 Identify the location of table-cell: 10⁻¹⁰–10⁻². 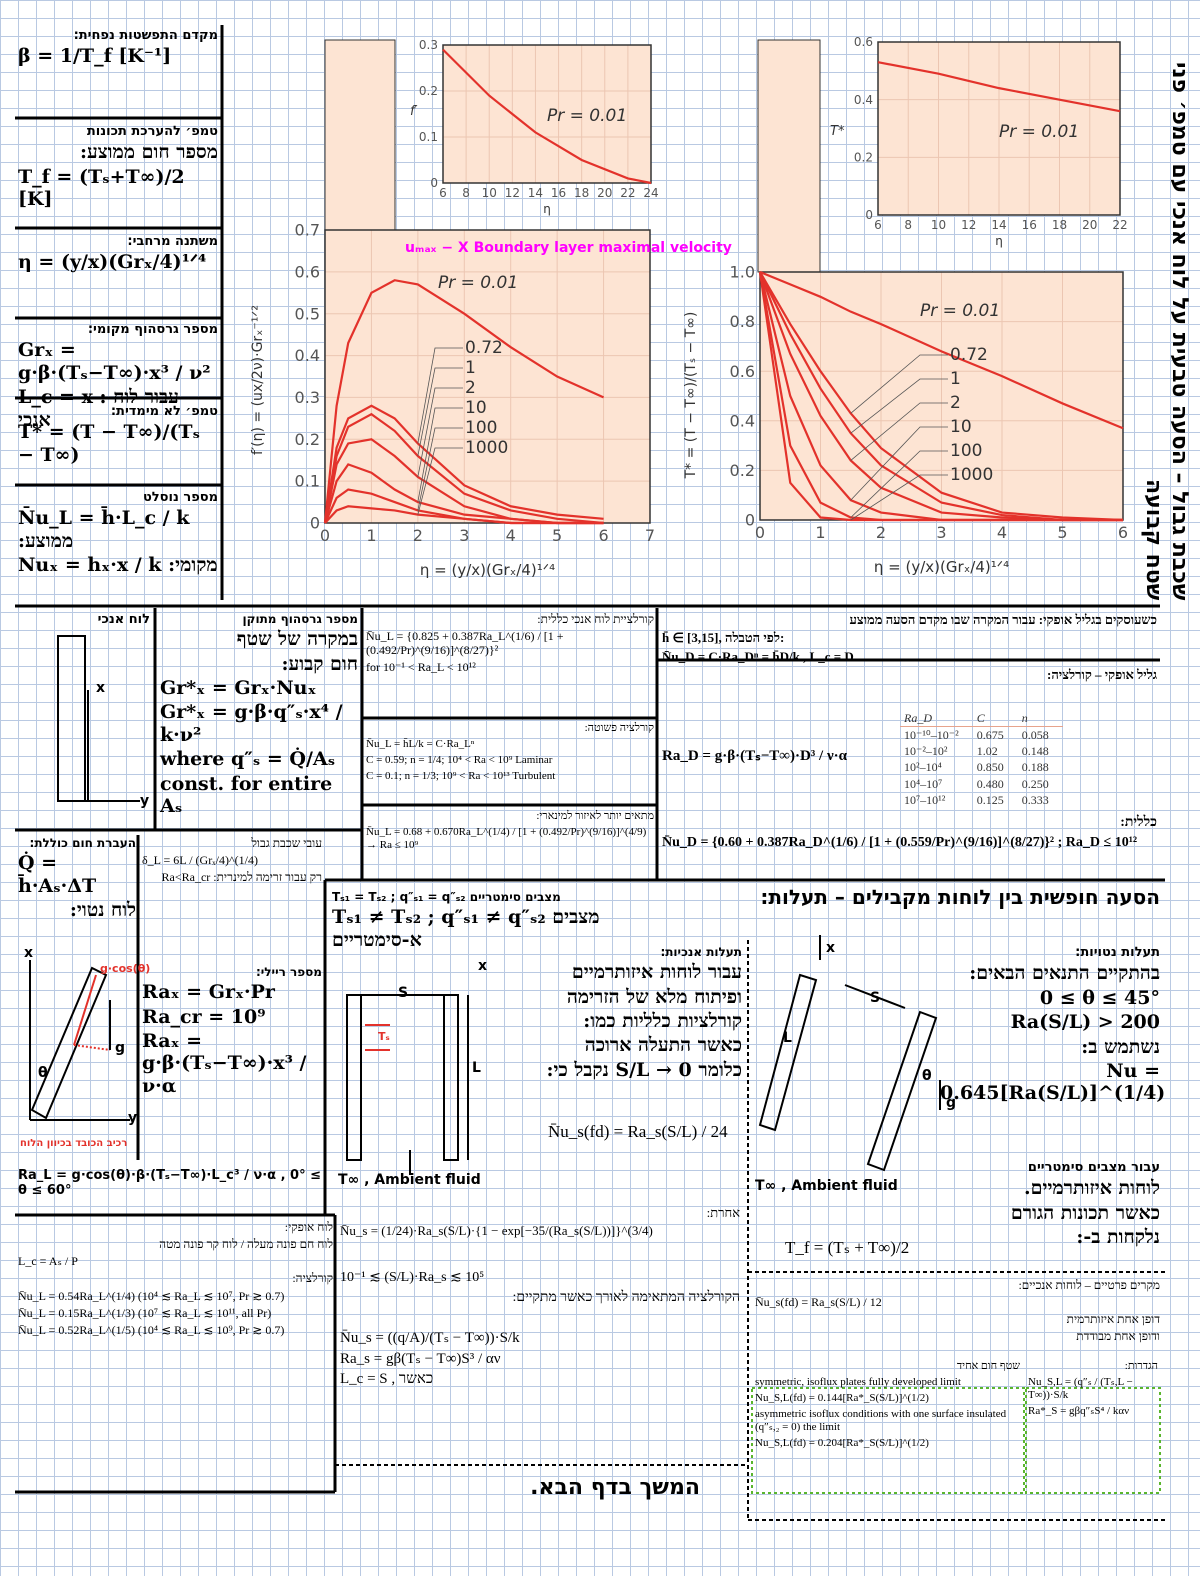
(931, 735).